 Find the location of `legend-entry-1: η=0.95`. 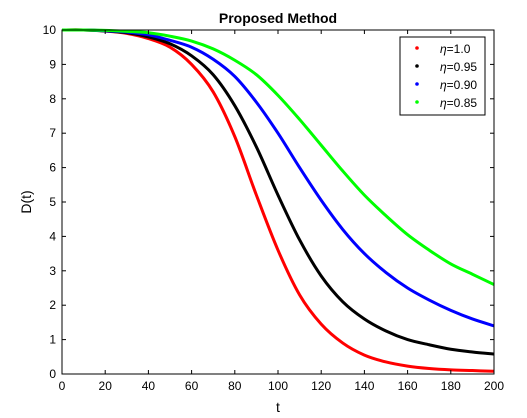

legend-entry-1: η=0.95 is located at coordinates (458, 67).